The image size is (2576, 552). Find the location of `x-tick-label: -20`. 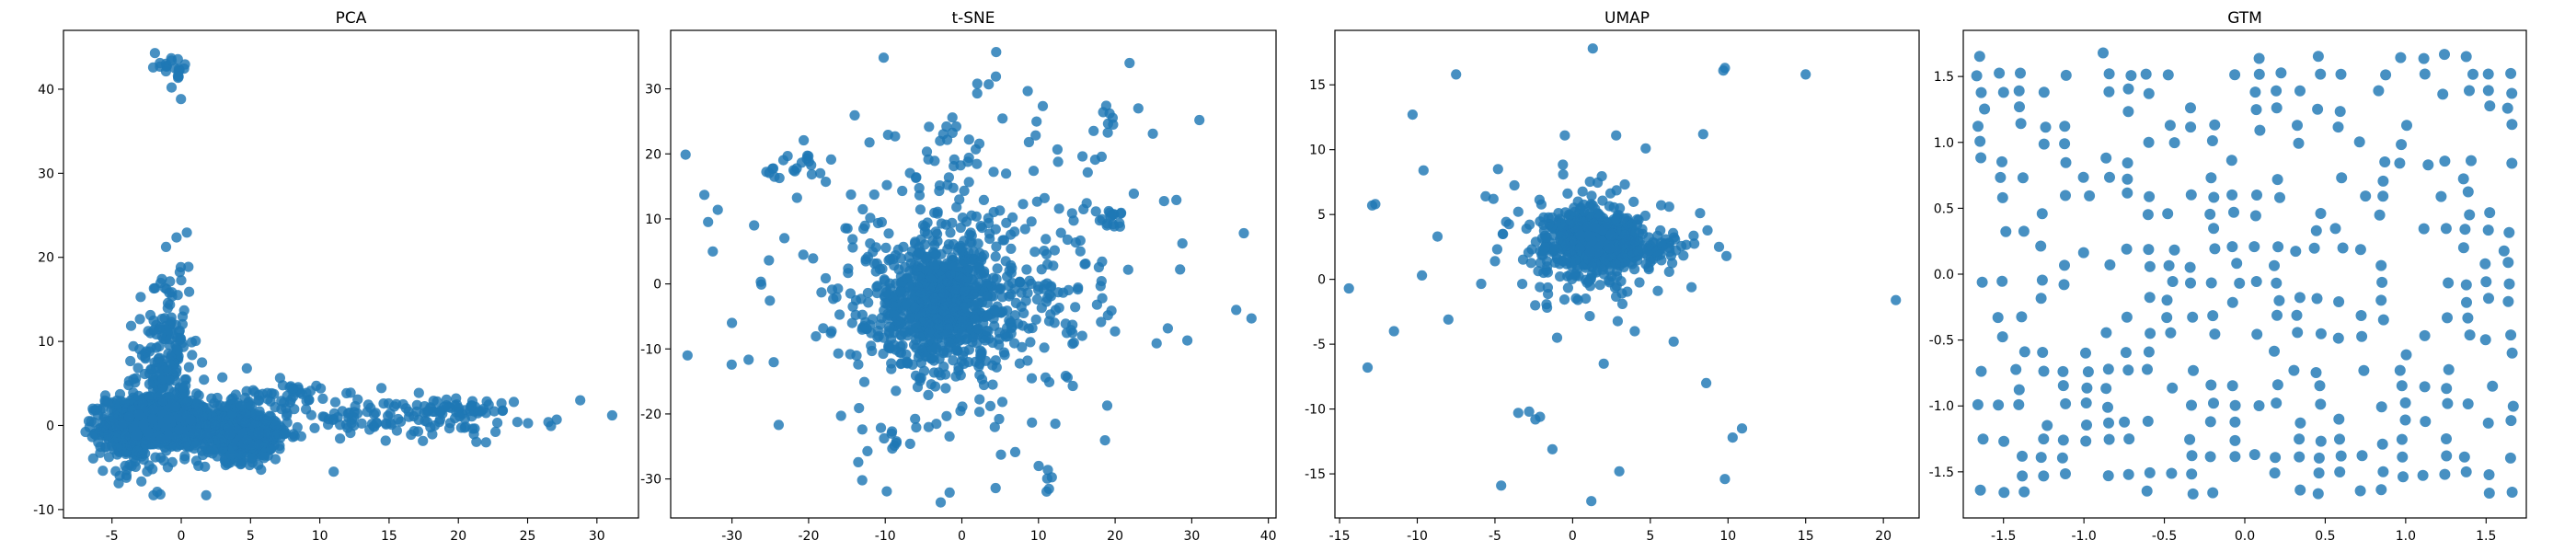

x-tick-label: -20 is located at coordinates (808, 536).